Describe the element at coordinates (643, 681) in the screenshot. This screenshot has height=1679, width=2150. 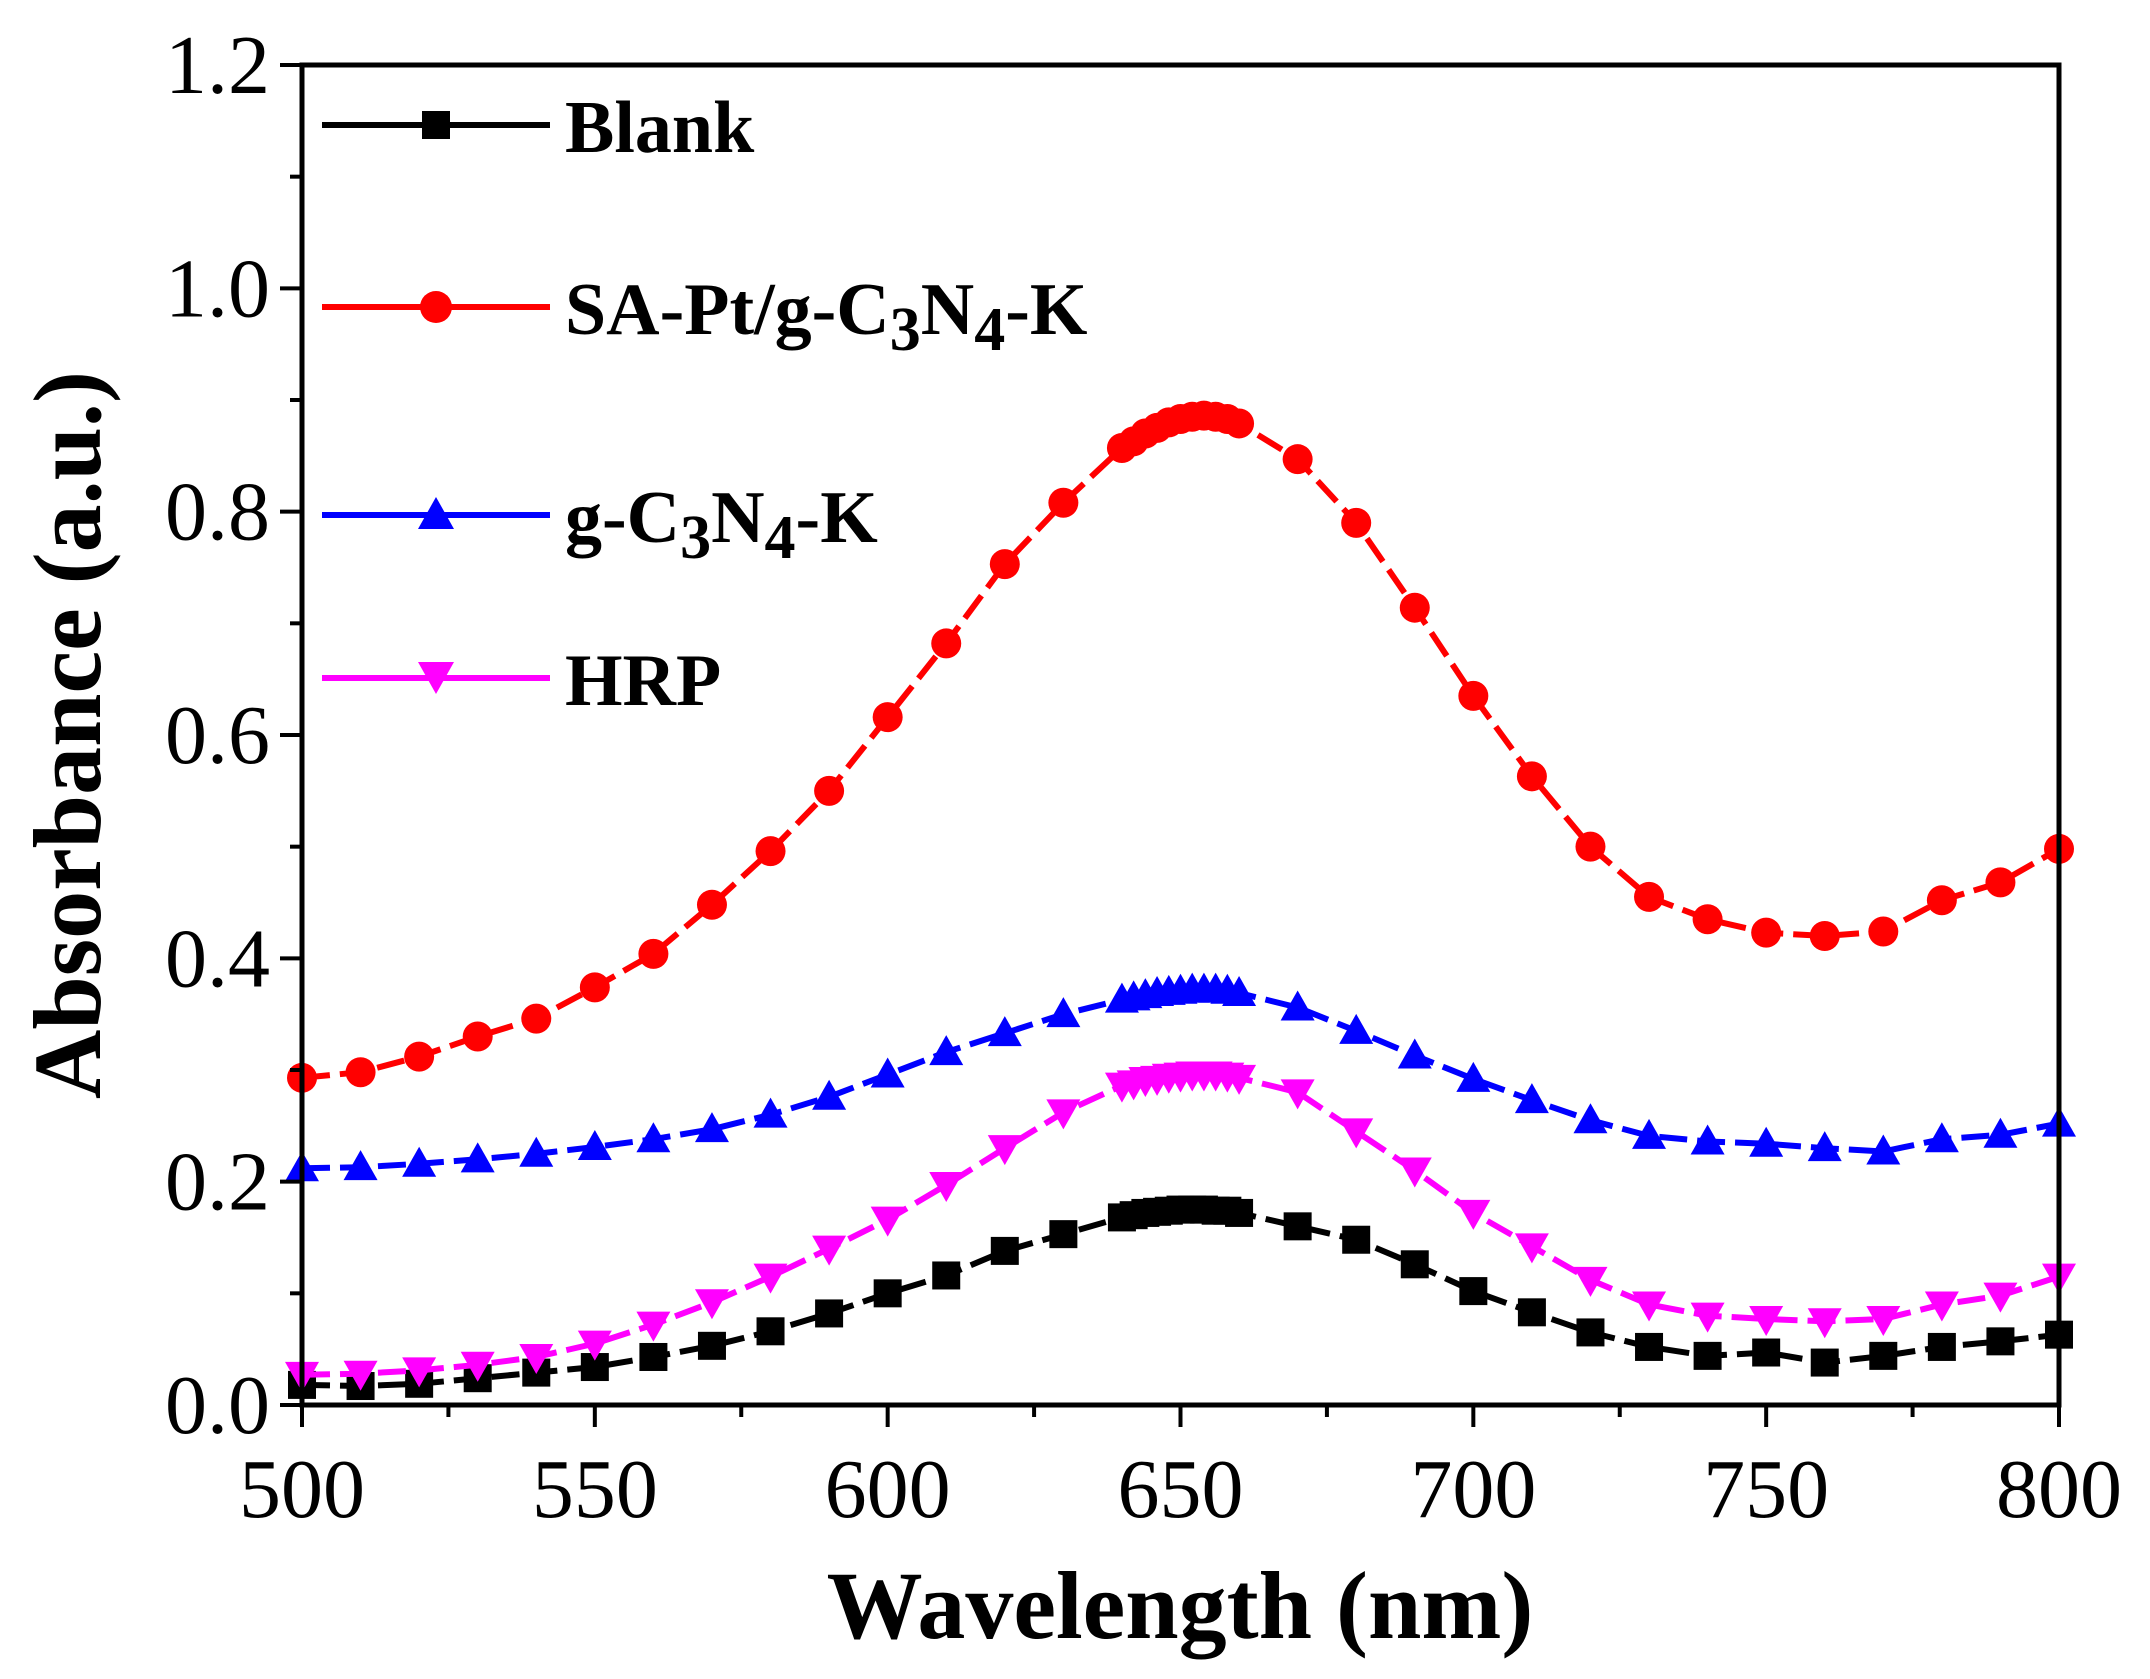
I see `legend-text-hrp: HRP` at that location.